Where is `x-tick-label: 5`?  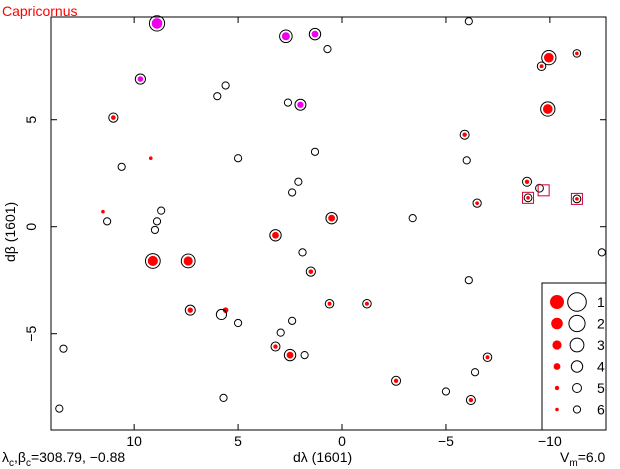
x-tick-label: 5 is located at coordinates (238, 441).